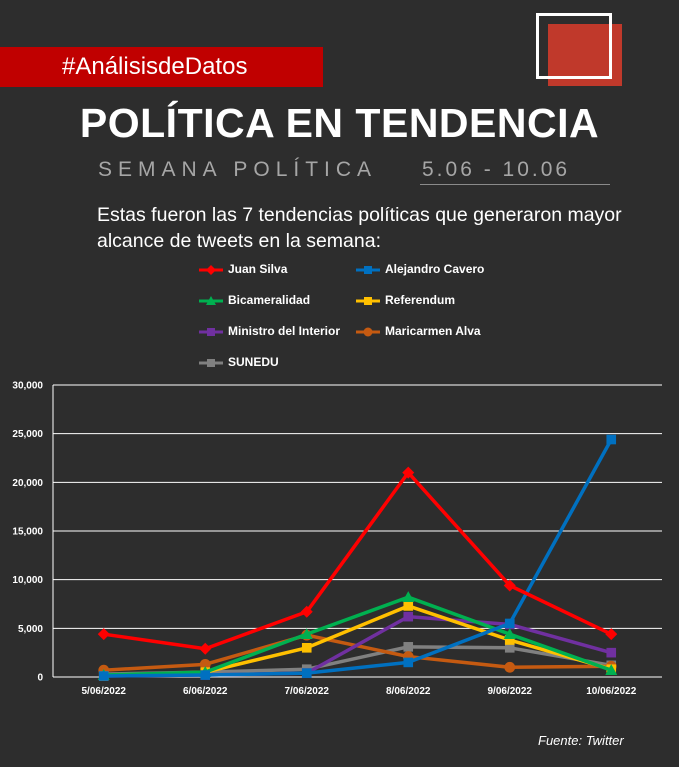 The image size is (679, 767). Describe the element at coordinates (420, 300) in the screenshot. I see `legend-label: Referendum` at that location.